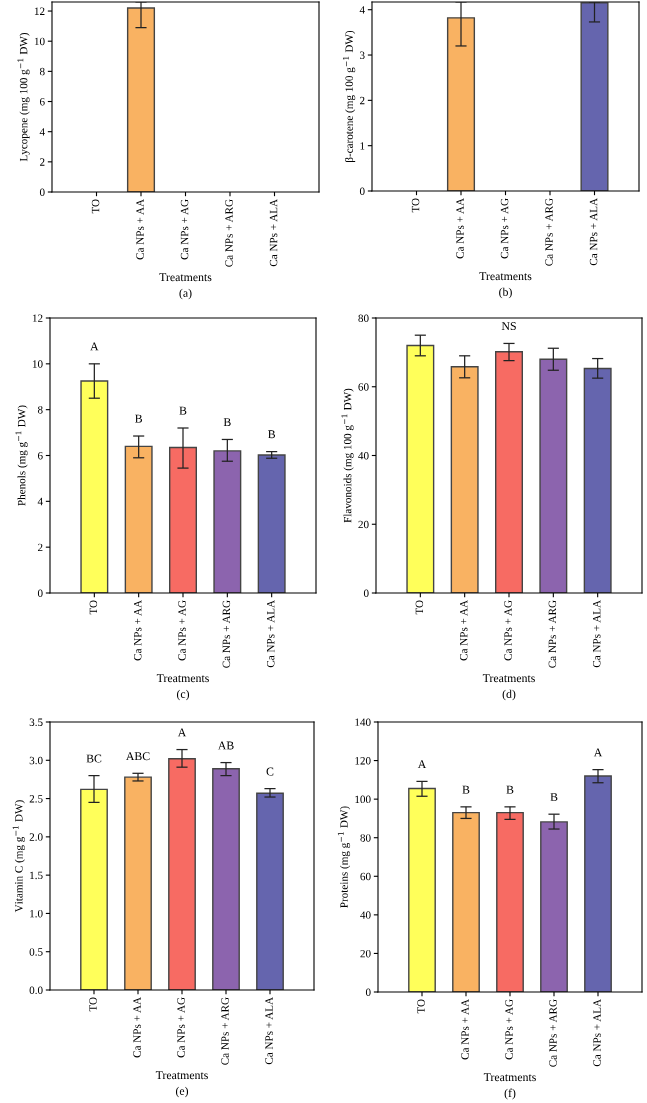 The height and width of the screenshot is (1103, 647). I want to click on y-axis-title: Vitamin C (mg g$^{−1}$ DW), so click(18, 856).